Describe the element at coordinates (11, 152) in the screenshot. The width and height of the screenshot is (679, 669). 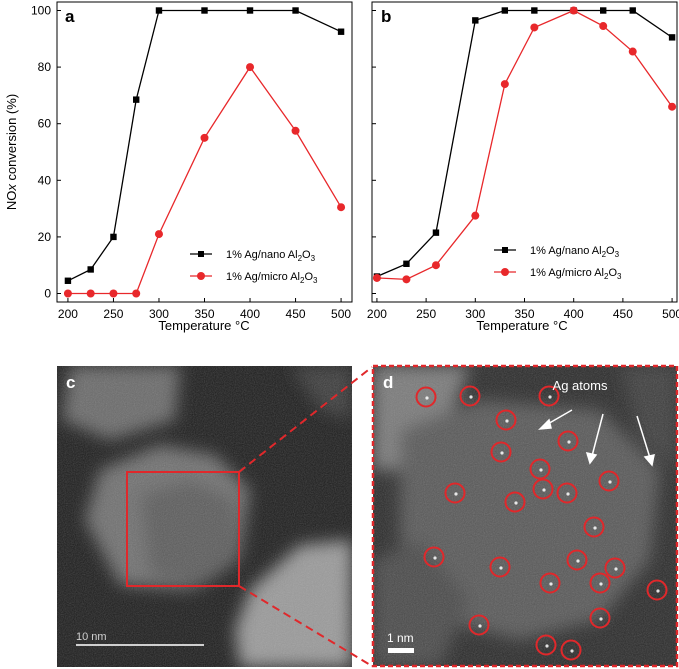
I see `y-axis-label: NOx conversion (%)` at that location.